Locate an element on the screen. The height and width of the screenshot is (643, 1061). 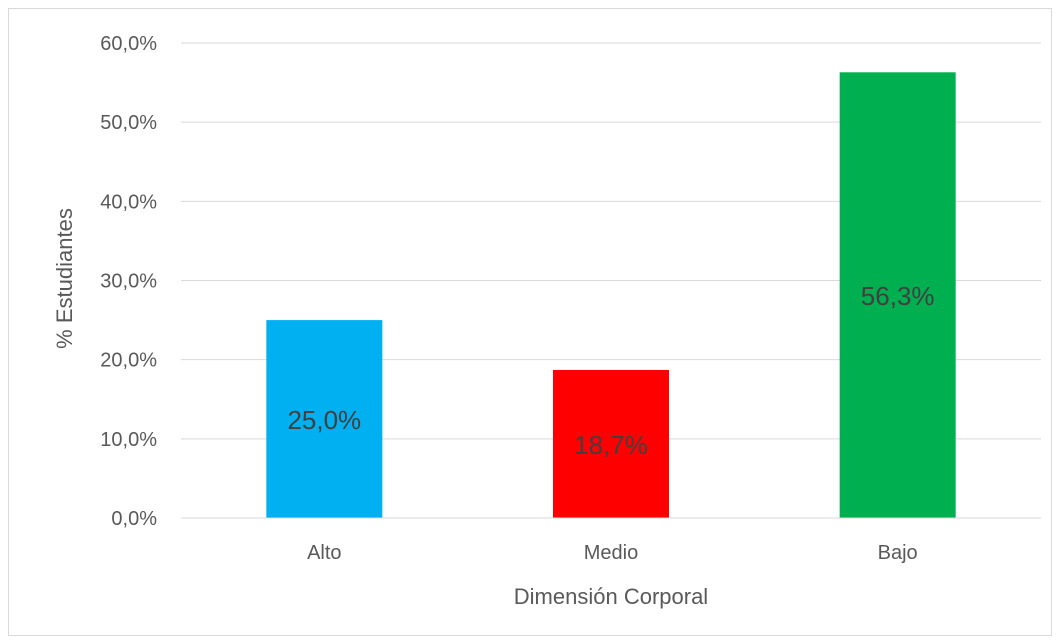
data-label: 18,7% is located at coordinates (611, 445).